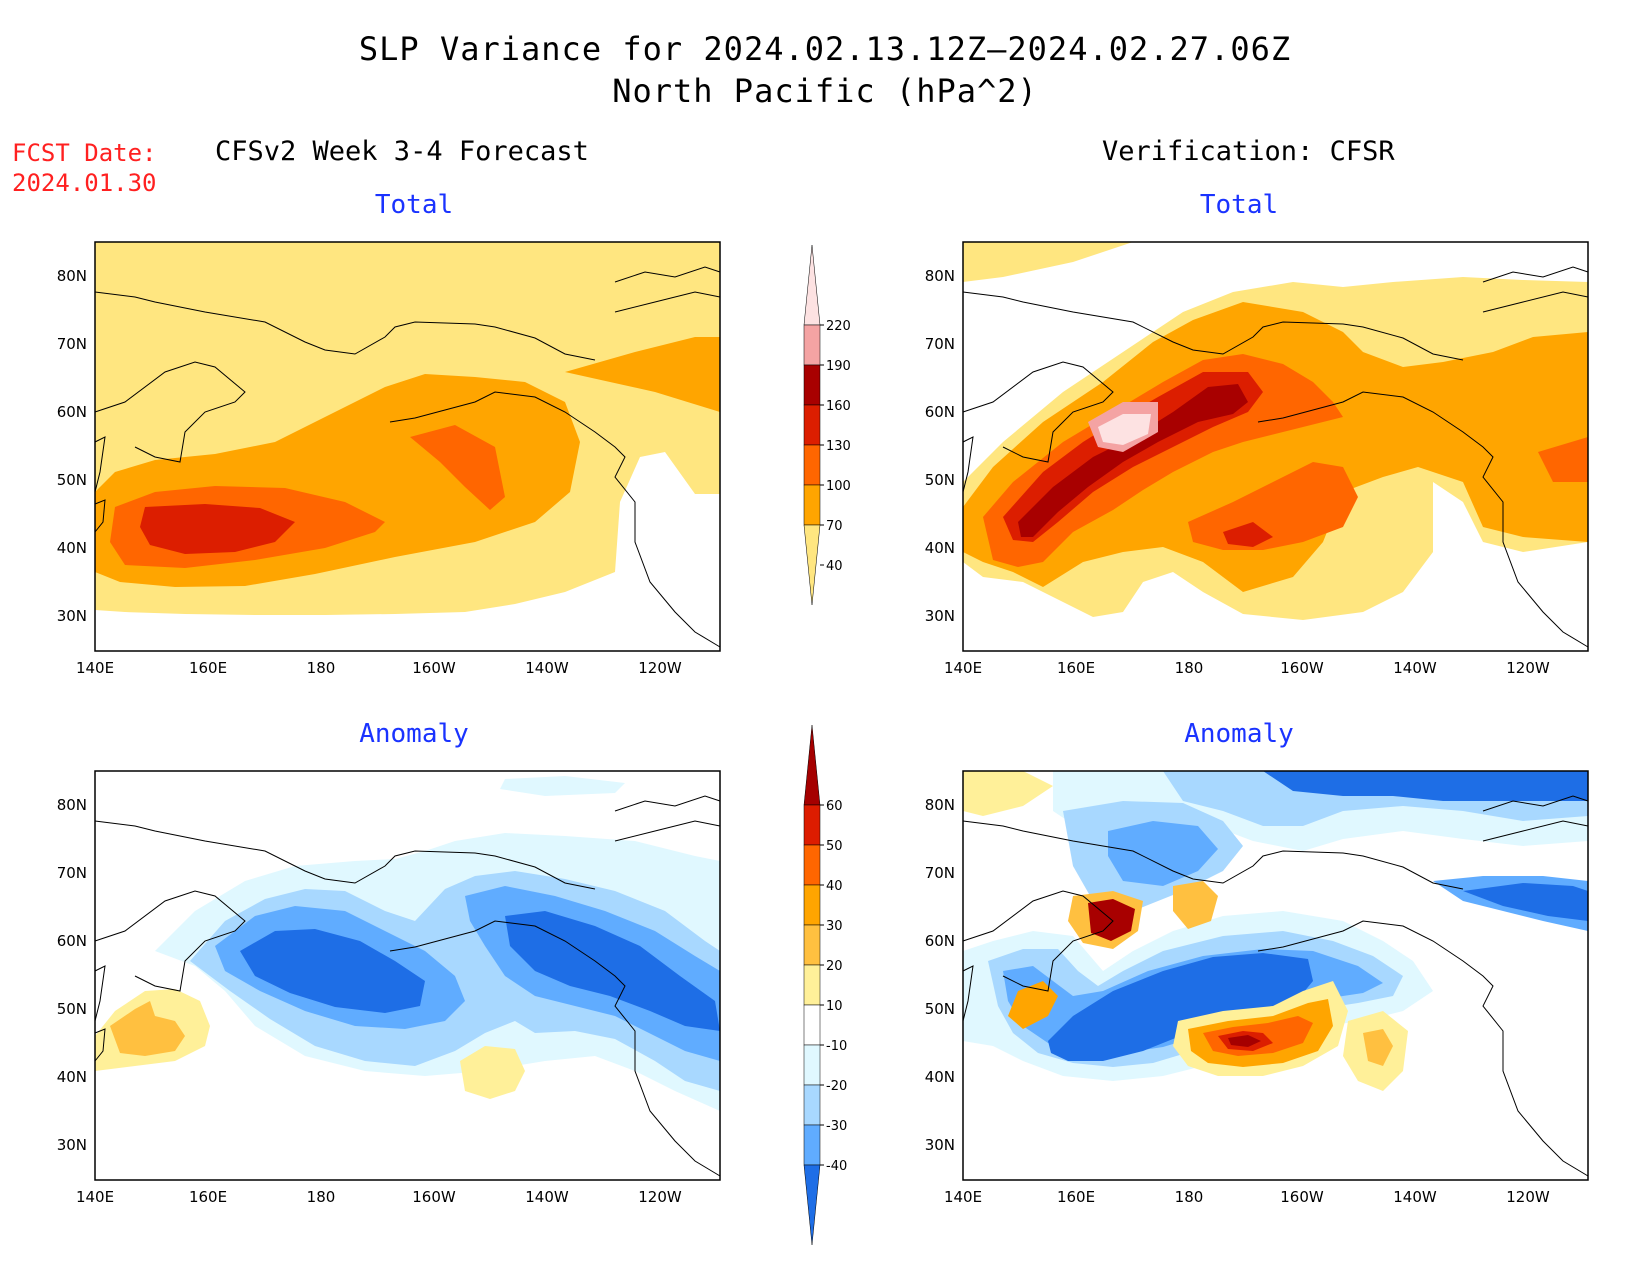 The height and width of the screenshot is (1275, 1650). Describe the element at coordinates (1275, 431) in the screenshot. I see `contour-fill-verification-total` at that location.